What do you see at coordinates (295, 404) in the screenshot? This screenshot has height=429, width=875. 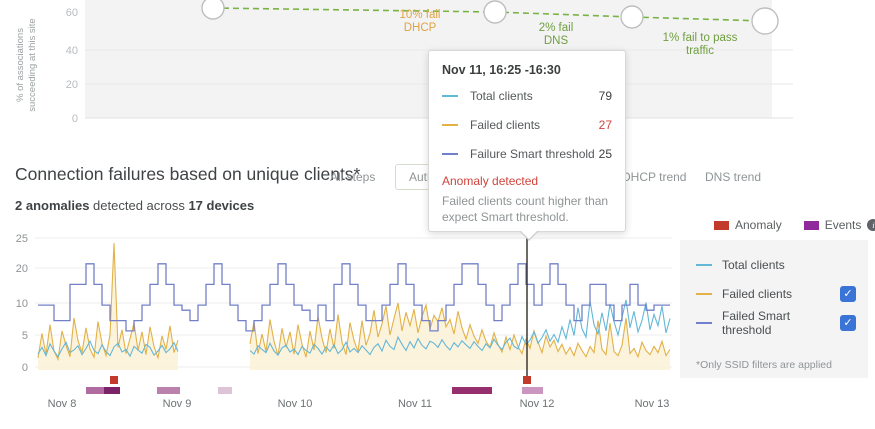 I see `svg-text: Nov 10` at bounding box center [295, 404].